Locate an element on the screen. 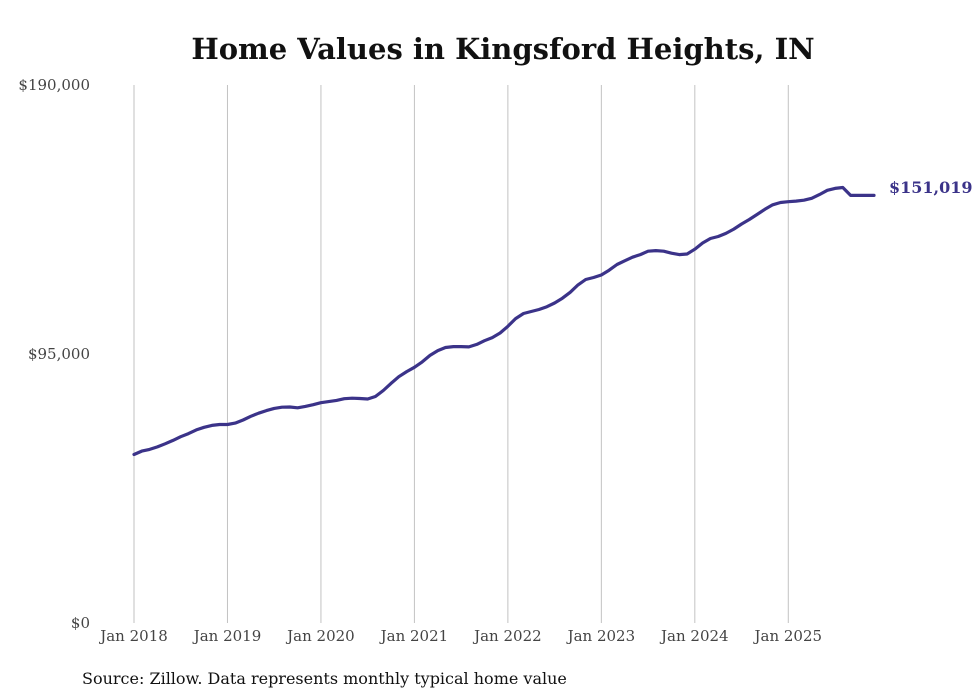 This screenshot has height=699, width=980. x-tick-label-4: Jan 2022 is located at coordinates (507, 636).